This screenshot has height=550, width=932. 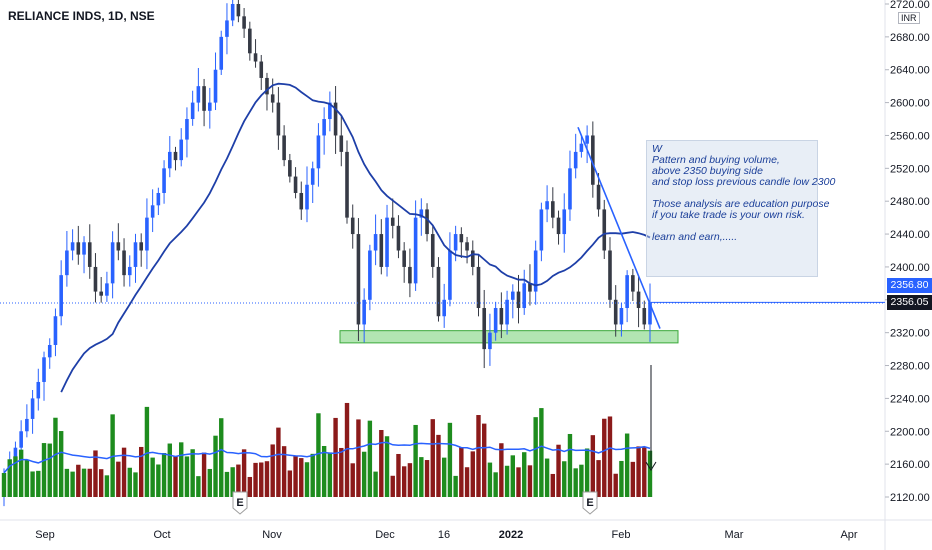 What do you see at coordinates (910, 104) in the screenshot?
I see `price-tick-label: 2600.00` at bounding box center [910, 104].